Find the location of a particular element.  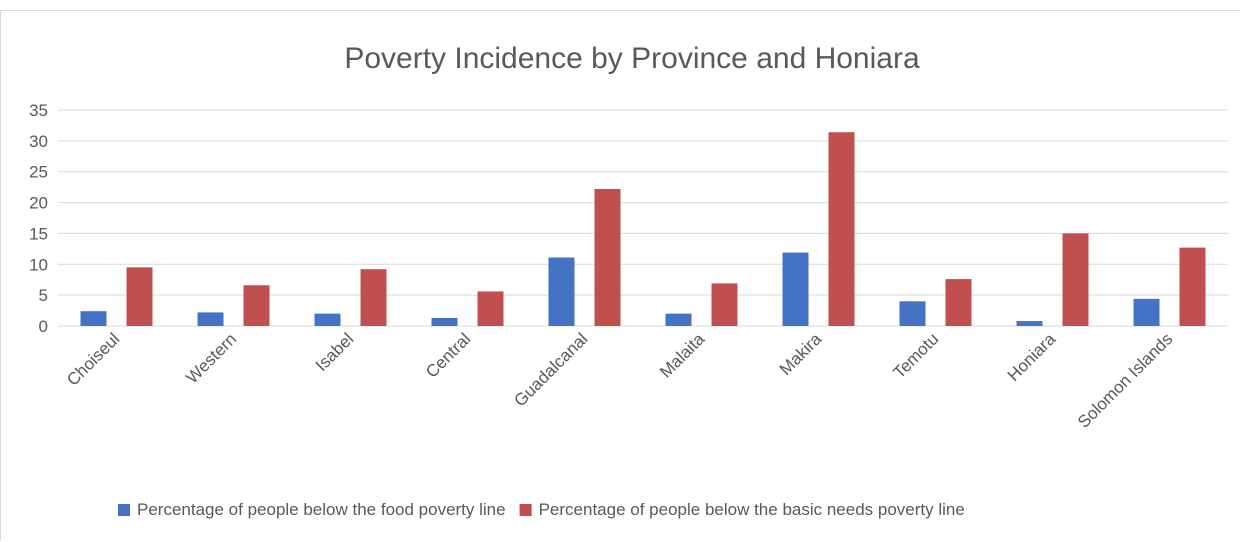

y-tick-label: 10 is located at coordinates (38, 264).